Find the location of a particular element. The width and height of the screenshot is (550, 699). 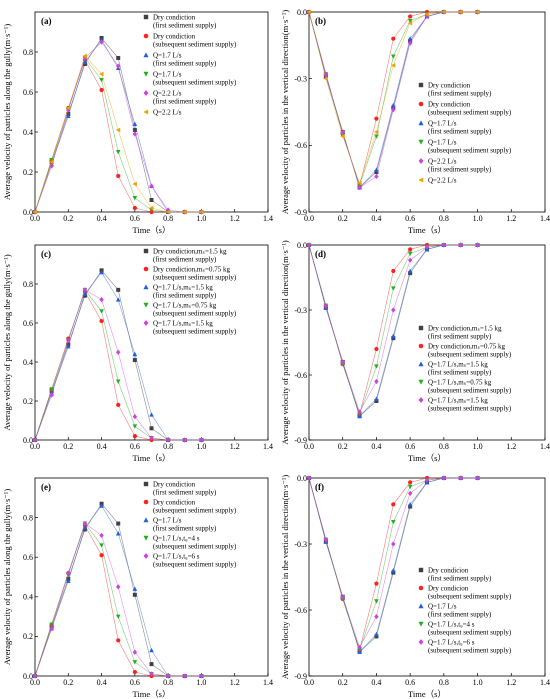

x-tick-label: 0.2 is located at coordinates (68, 218).